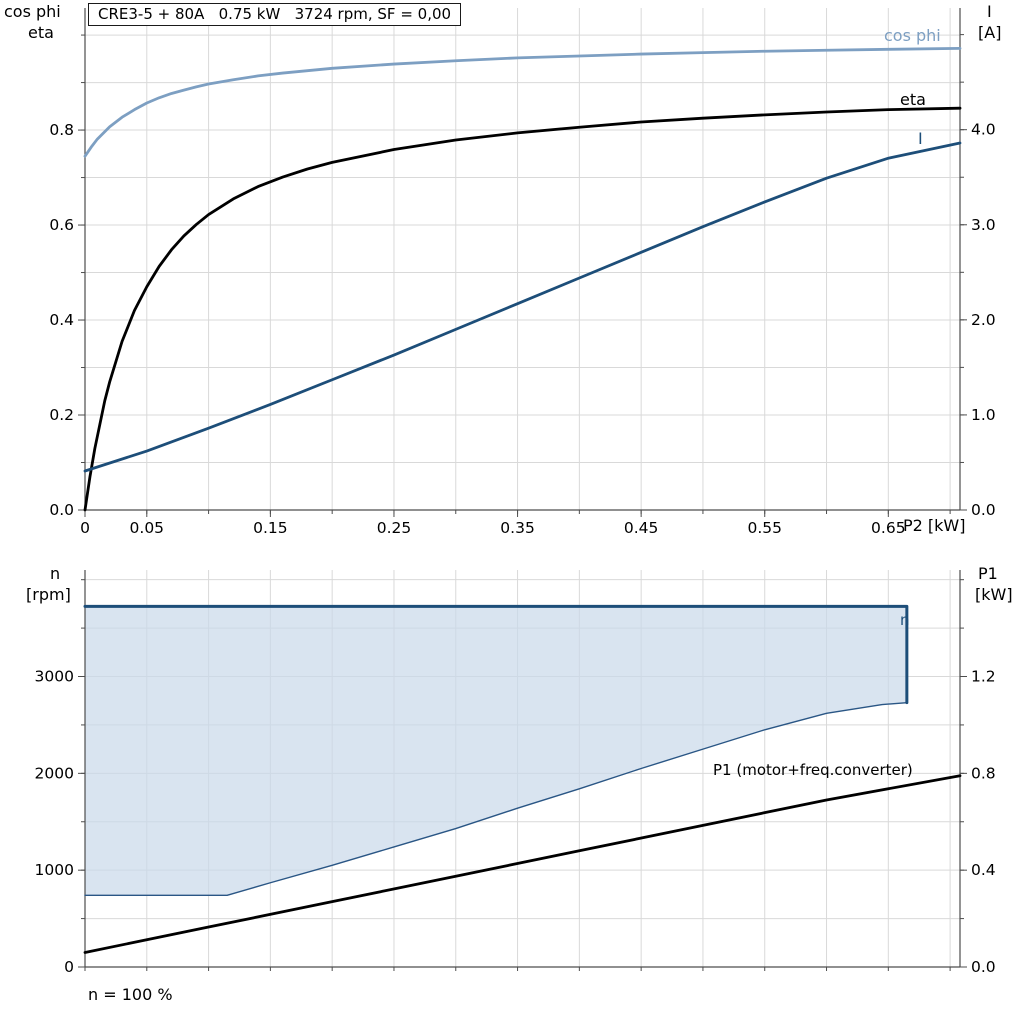 The image size is (1024, 1024). I want to click on top-right-axis-label-I: I, so click(989, 11).